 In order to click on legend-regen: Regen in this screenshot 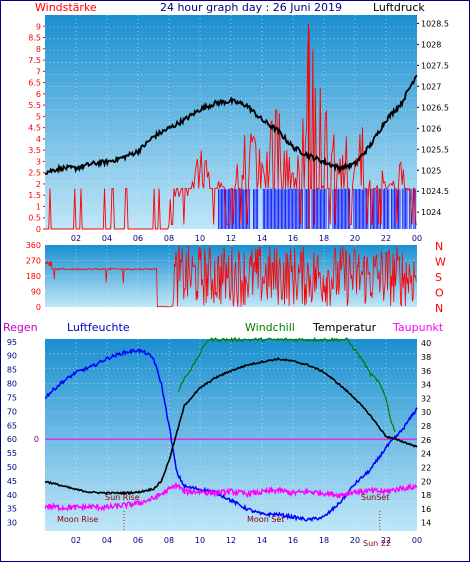, I will do `click(20, 327)`.